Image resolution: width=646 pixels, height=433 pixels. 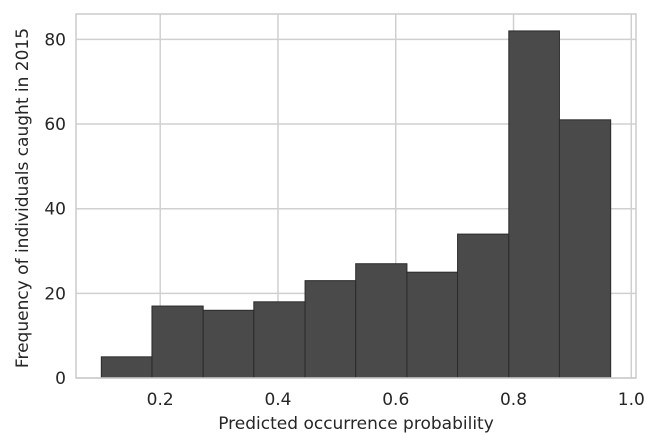 I want to click on x-tick-label: 0.8, so click(x=513, y=400).